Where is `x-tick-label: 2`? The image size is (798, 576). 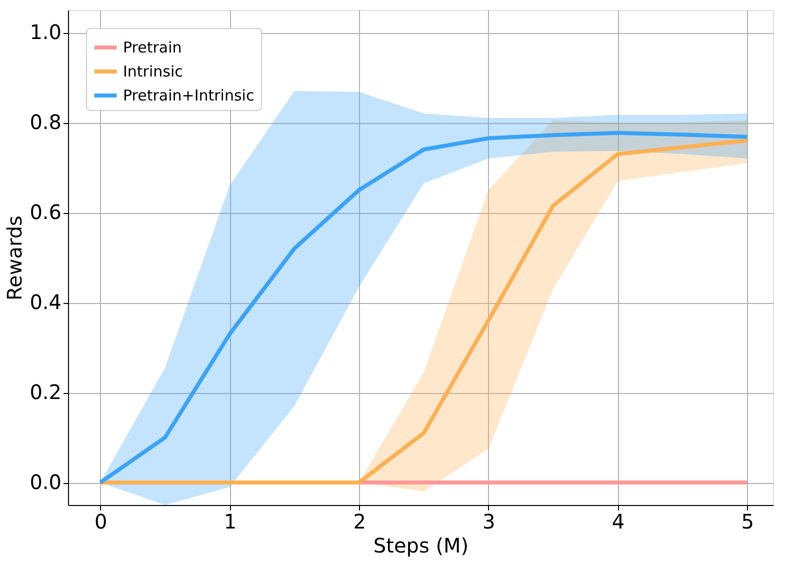 x-tick-label: 2 is located at coordinates (359, 522).